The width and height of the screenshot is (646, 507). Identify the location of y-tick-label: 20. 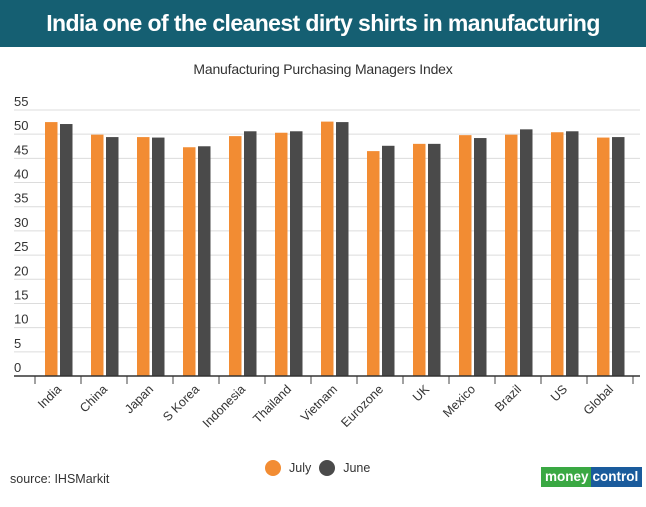
(21, 270).